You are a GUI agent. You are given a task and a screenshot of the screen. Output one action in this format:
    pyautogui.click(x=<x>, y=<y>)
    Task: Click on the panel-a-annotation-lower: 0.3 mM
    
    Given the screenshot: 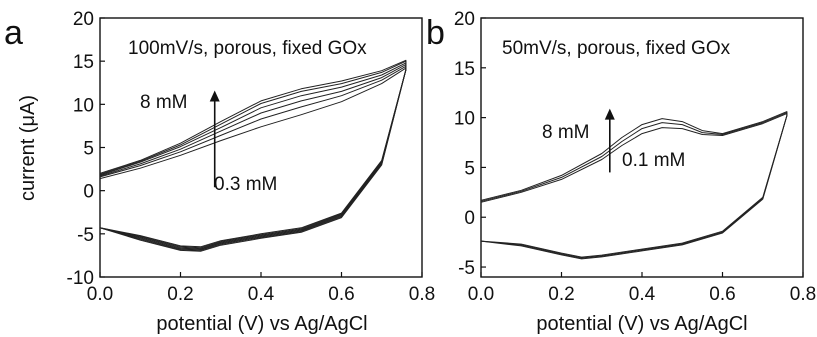 What is the action you would take?
    pyautogui.click(x=245, y=184)
    